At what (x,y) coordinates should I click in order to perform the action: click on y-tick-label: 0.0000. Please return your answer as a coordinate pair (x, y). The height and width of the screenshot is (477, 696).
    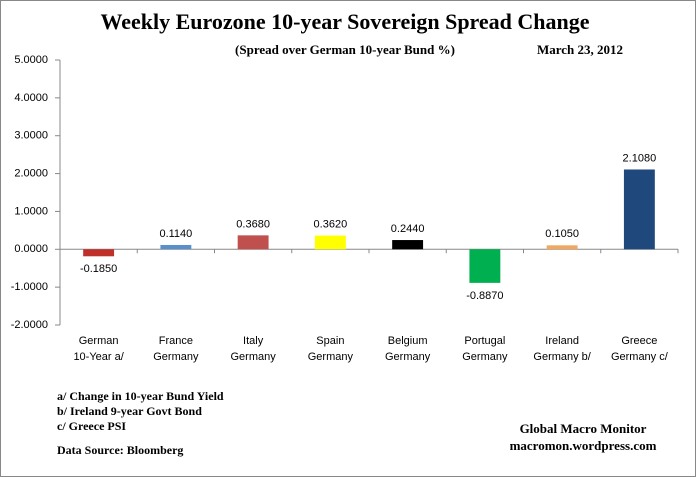
    Looking at the image, I should click on (31, 249).